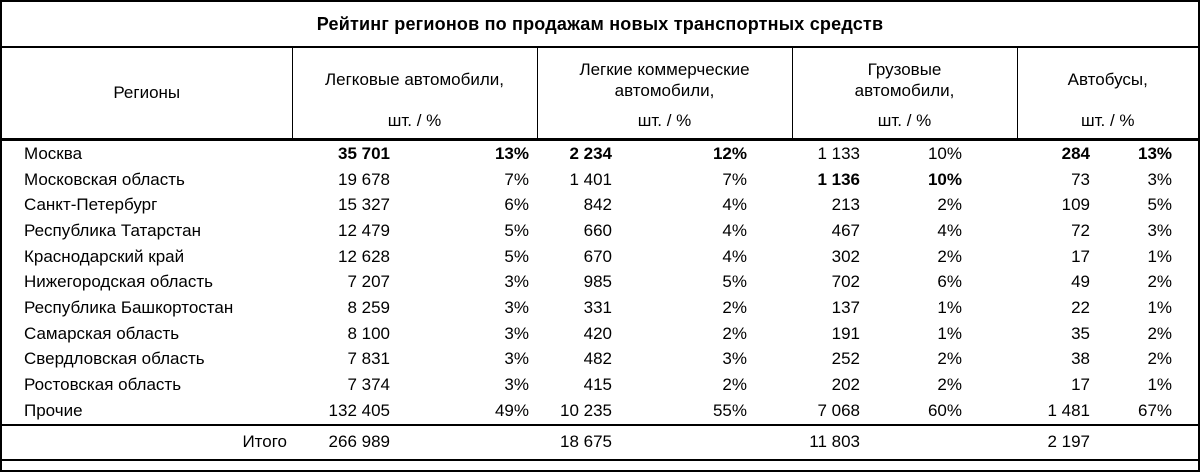 The width and height of the screenshot is (1200, 472). Describe the element at coordinates (1080, 307) in the screenshot. I see `buses-units-cell: 22` at that location.